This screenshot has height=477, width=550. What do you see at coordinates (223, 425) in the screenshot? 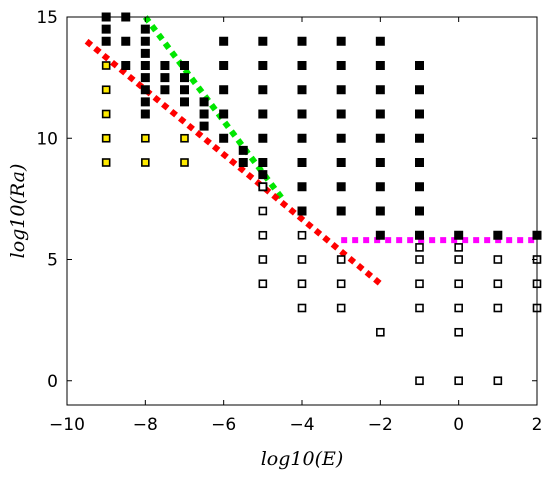
I see `x-tick-label: −6` at bounding box center [223, 425].